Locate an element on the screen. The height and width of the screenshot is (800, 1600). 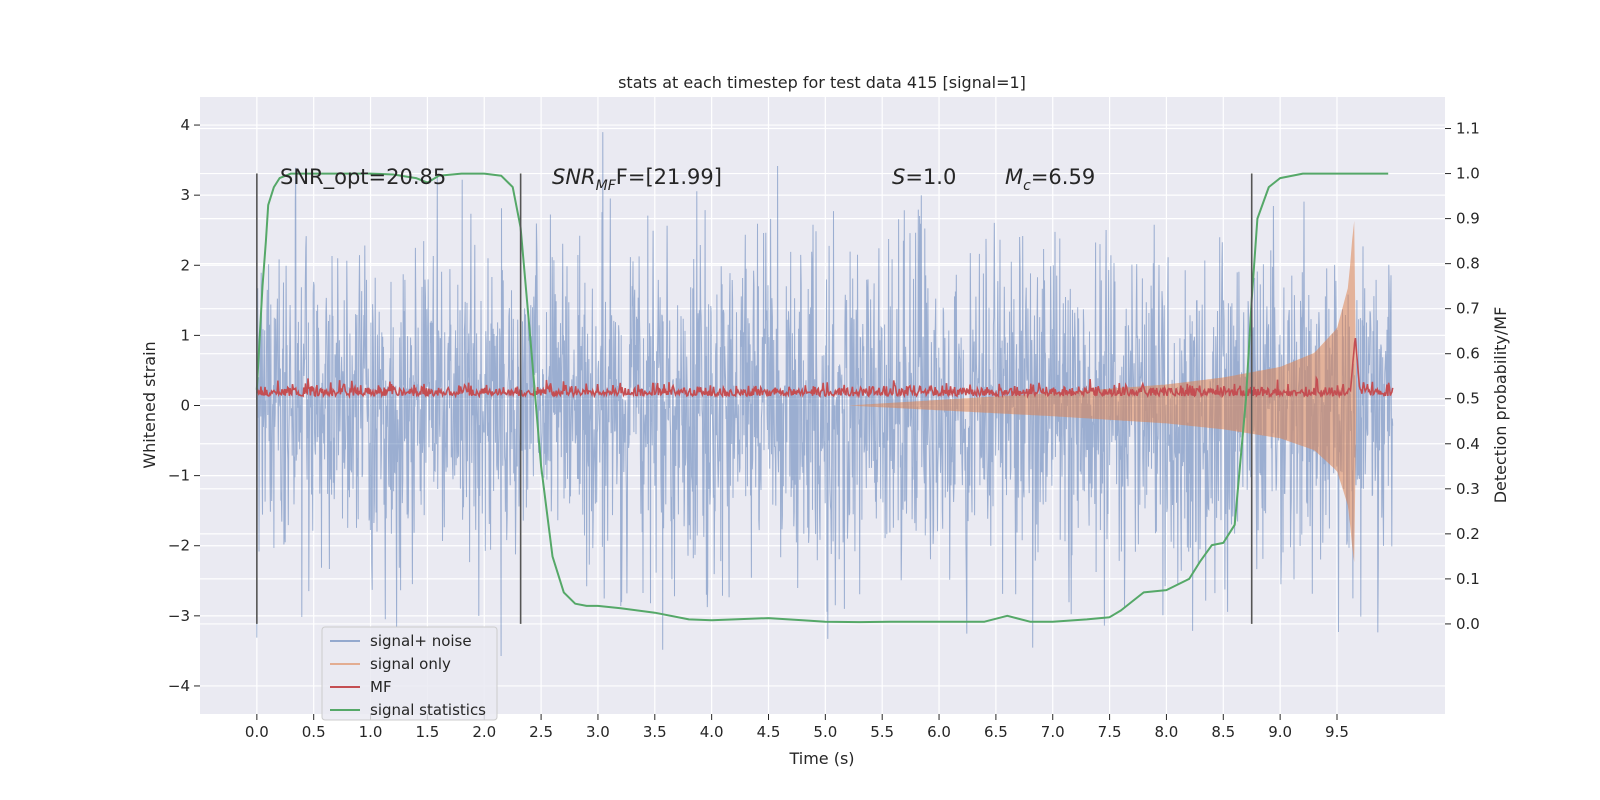
y-tick-label: −4 is located at coordinates (179, 686).